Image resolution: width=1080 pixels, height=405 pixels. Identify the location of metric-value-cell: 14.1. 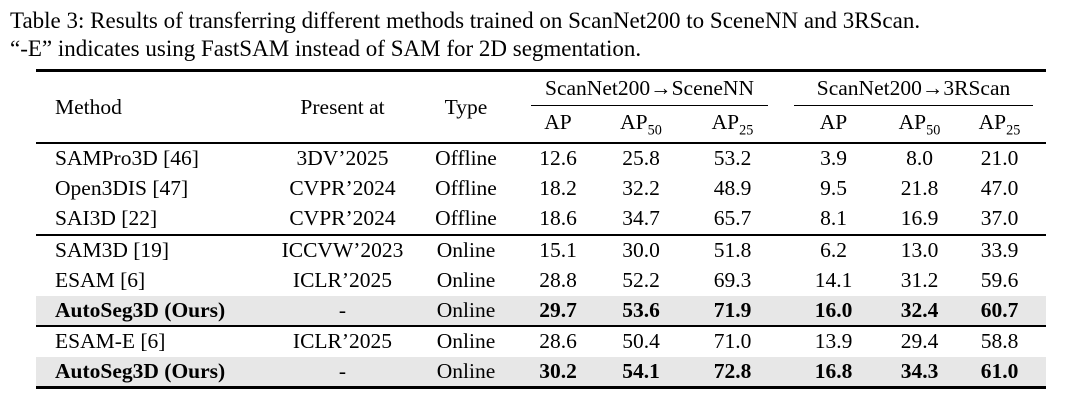
(833, 279).